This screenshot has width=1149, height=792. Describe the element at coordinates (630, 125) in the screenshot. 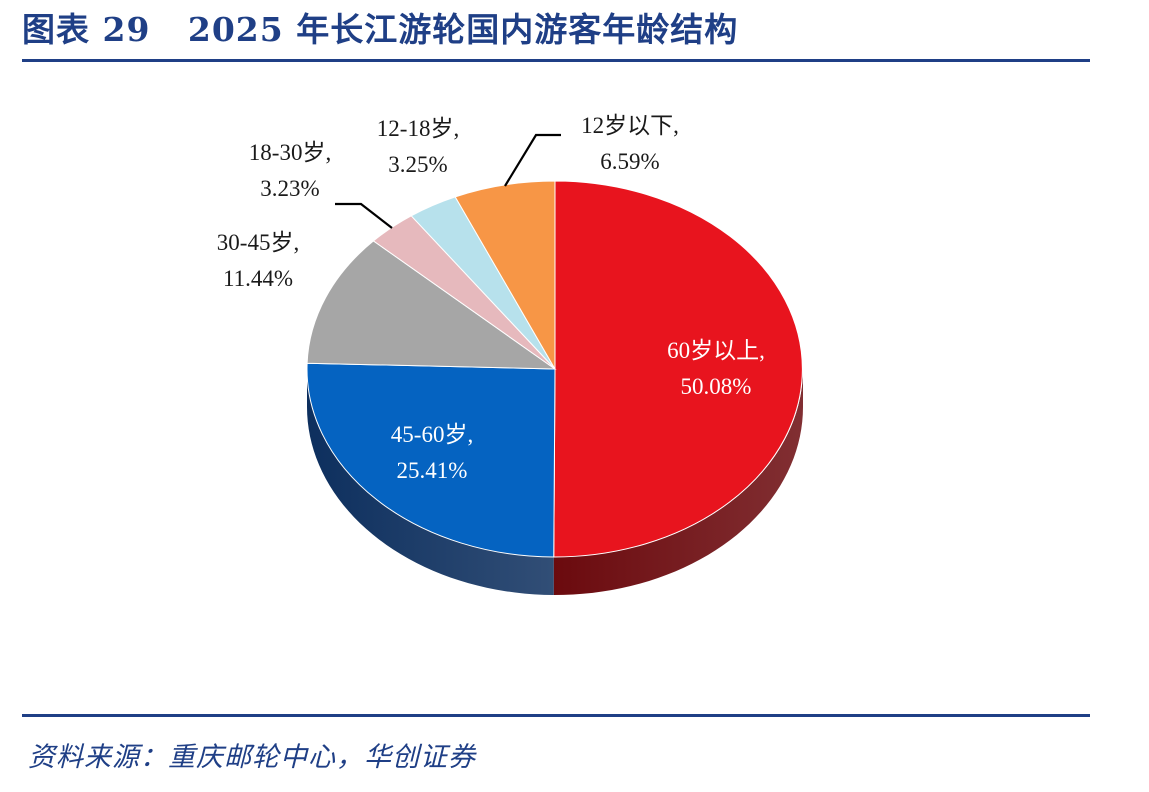

I see `slice-label-5: 12岁以下,` at that location.